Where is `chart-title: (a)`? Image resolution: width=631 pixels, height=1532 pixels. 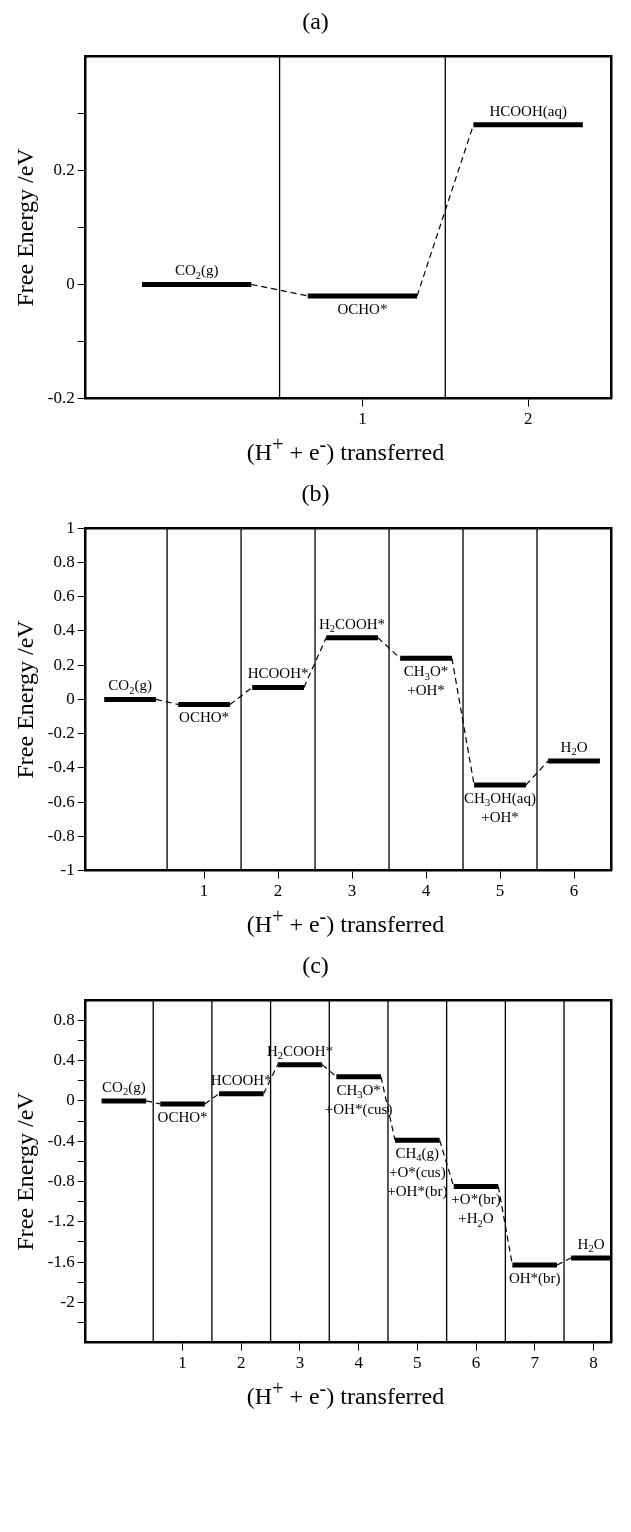
chart-title: (a) is located at coordinates (315, 21).